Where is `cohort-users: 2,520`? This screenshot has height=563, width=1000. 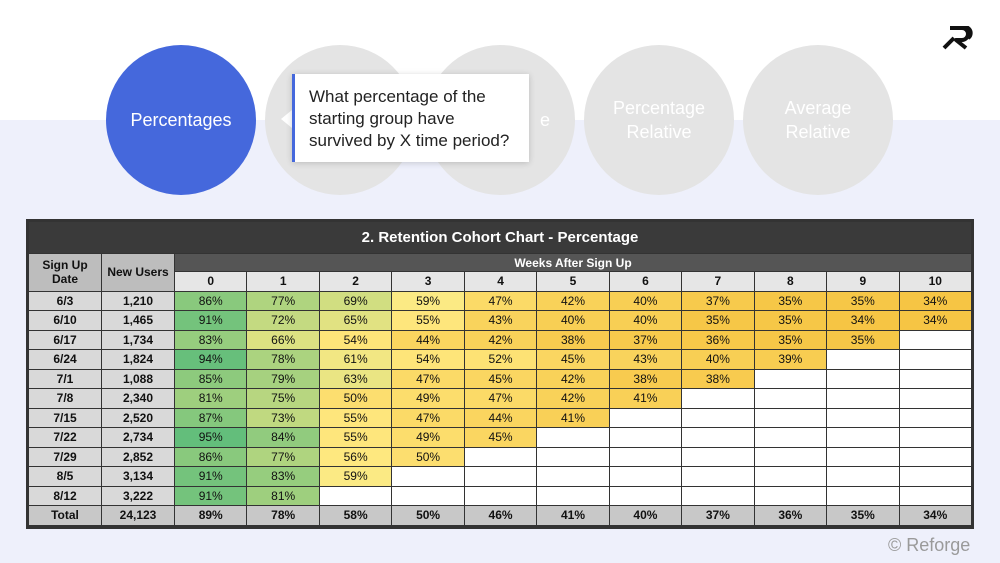 cohort-users: 2,520 is located at coordinates (138, 417).